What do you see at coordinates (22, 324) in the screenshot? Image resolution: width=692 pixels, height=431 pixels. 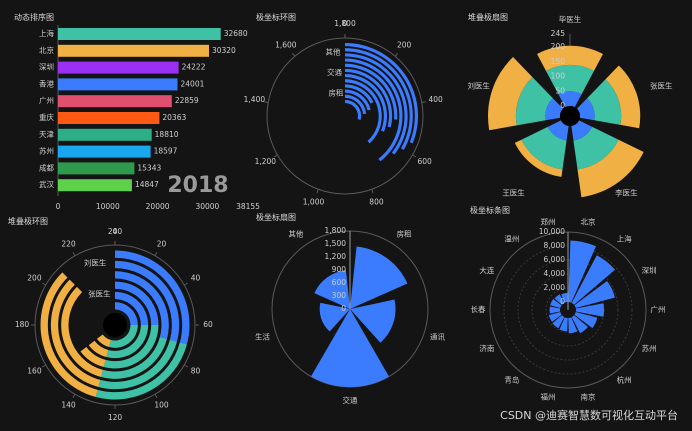 I see `sring-angle-tick: 180` at bounding box center [22, 324].